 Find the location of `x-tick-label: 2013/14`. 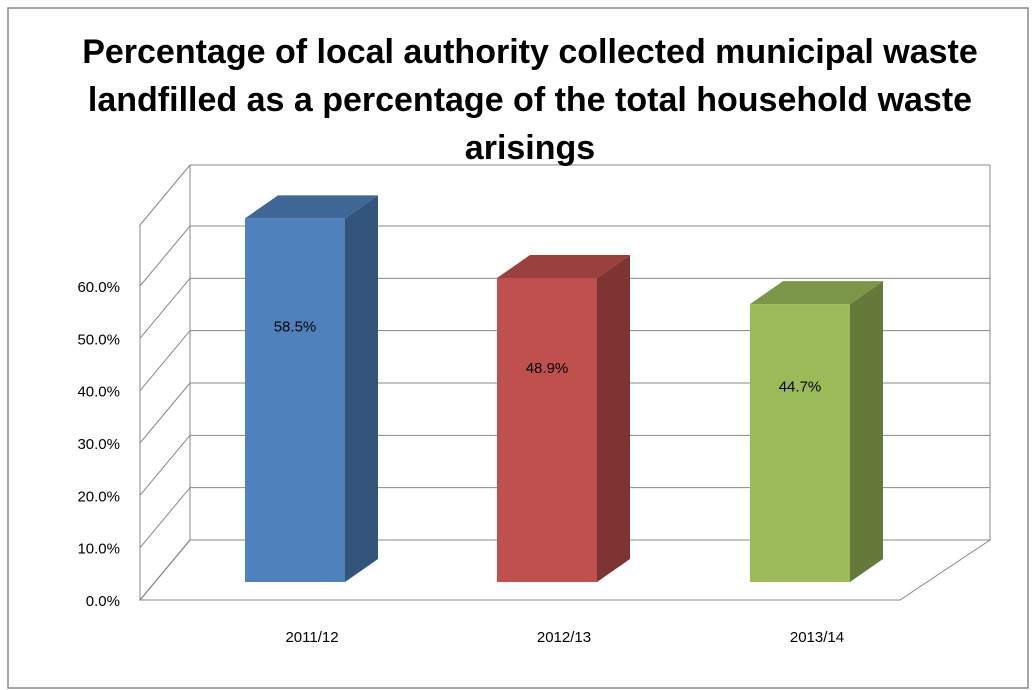

x-tick-label: 2013/14 is located at coordinates (817, 637).